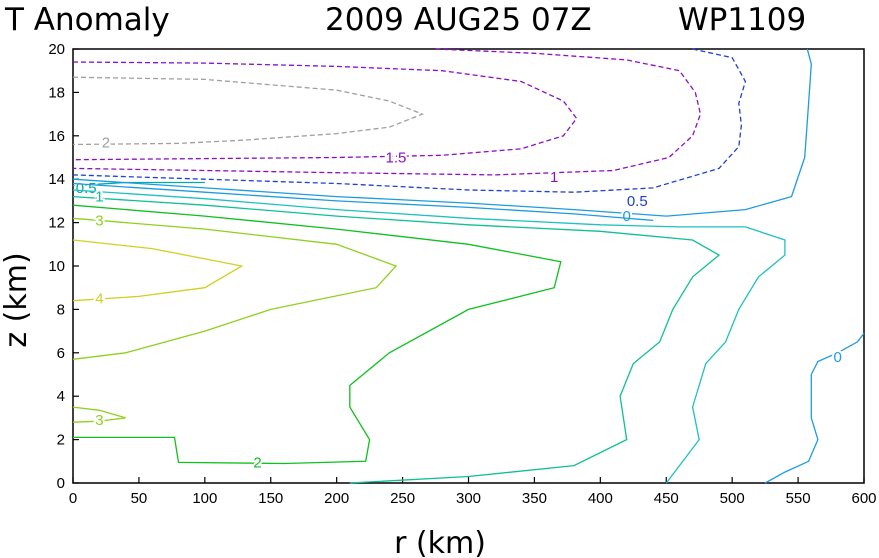 This screenshot has height=558, width=879. Describe the element at coordinates (863, 498) in the screenshot. I see `x-tick-label: 600` at that location.